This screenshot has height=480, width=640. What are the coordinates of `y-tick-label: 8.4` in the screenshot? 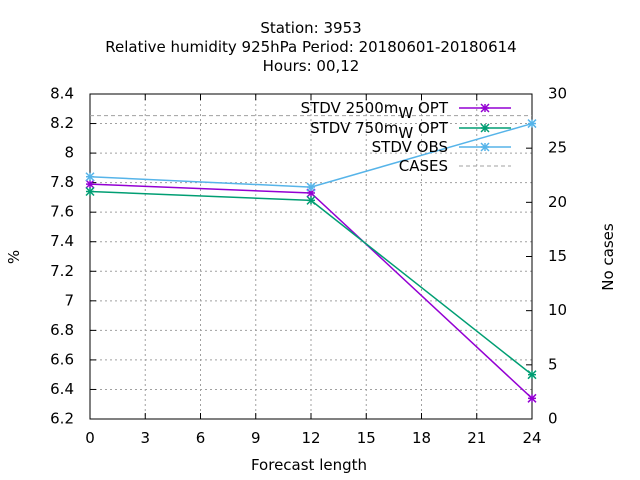 It's located at (62, 94).